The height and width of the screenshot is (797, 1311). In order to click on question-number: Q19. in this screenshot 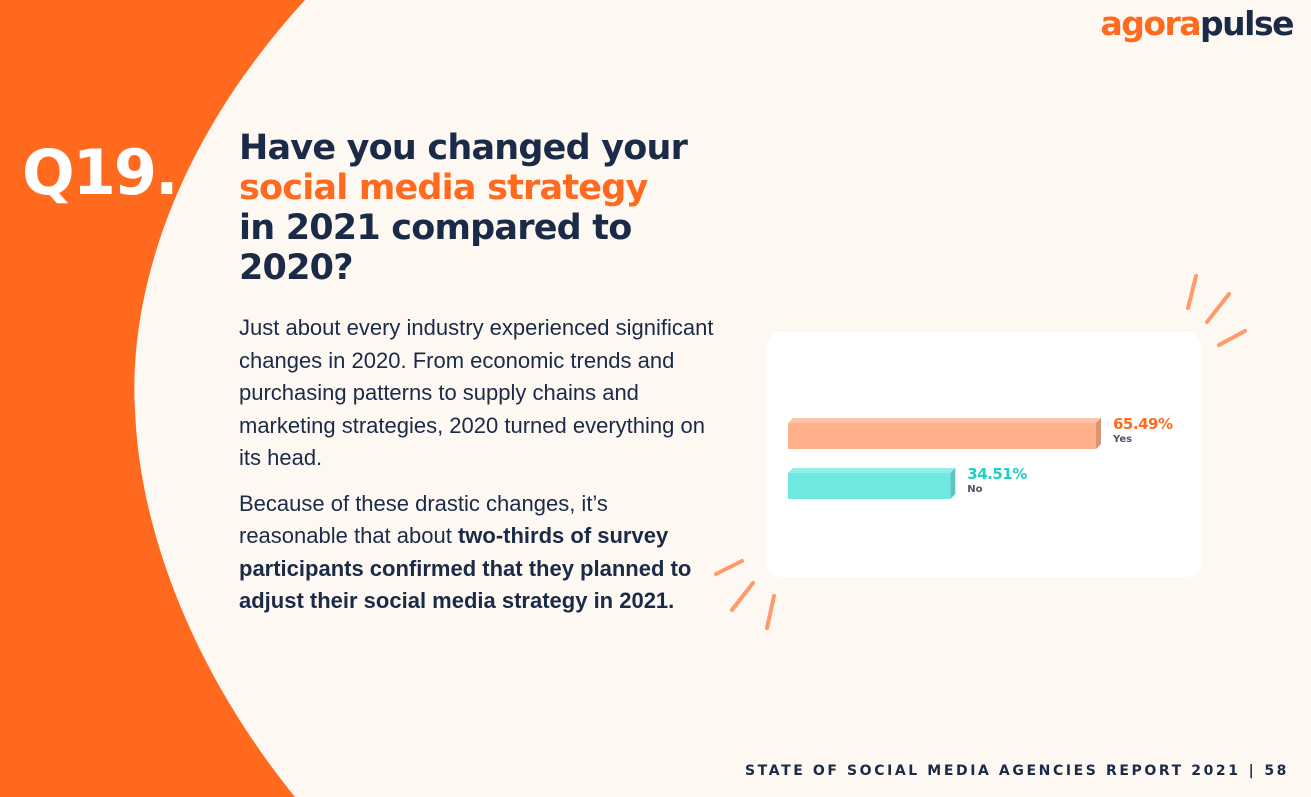, I will do `click(100, 172)`.